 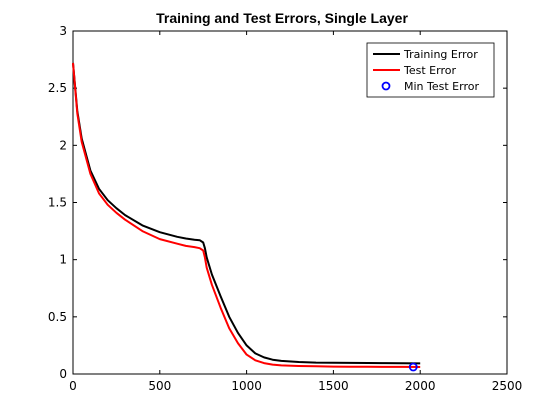 What do you see at coordinates (63, 374) in the screenshot?
I see `y-tick-label: 0` at bounding box center [63, 374].